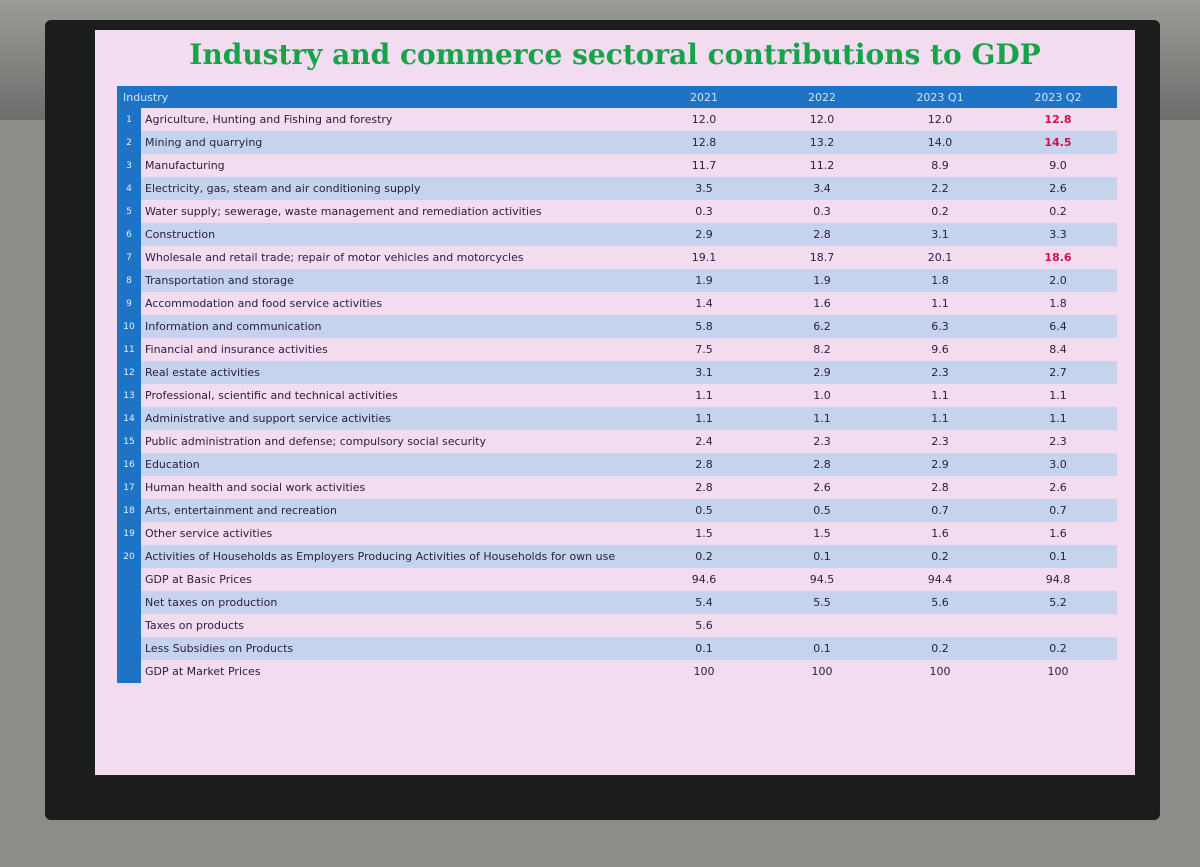  Describe the element at coordinates (129, 234) in the screenshot. I see `row-number: 6` at that location.